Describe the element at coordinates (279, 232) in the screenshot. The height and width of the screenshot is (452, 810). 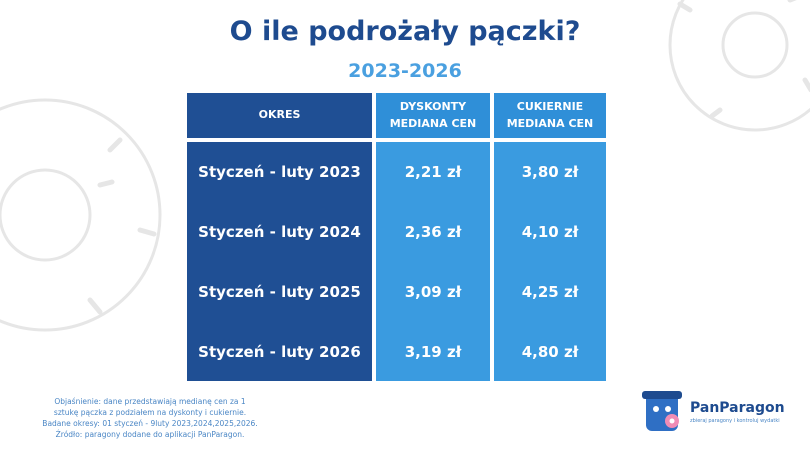
I see `period-cell: Styczeń - luty 2024` at that location.